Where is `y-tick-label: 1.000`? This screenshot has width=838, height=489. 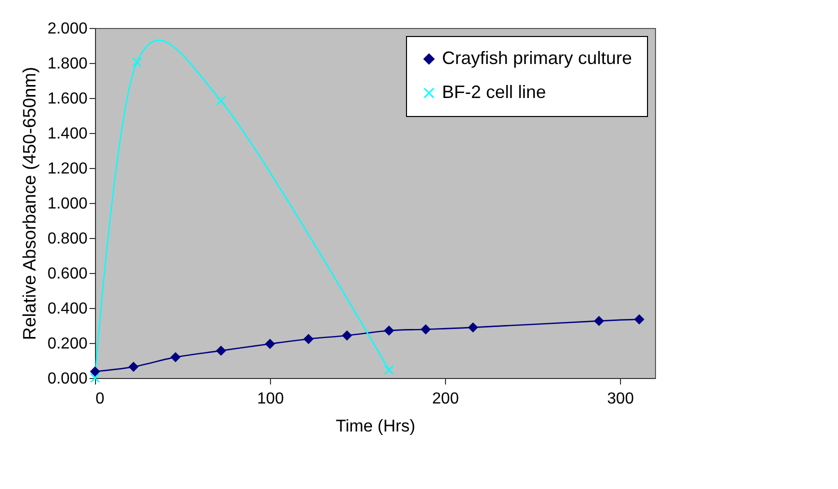
y-tick-label: 1.000 is located at coordinates (67, 204).